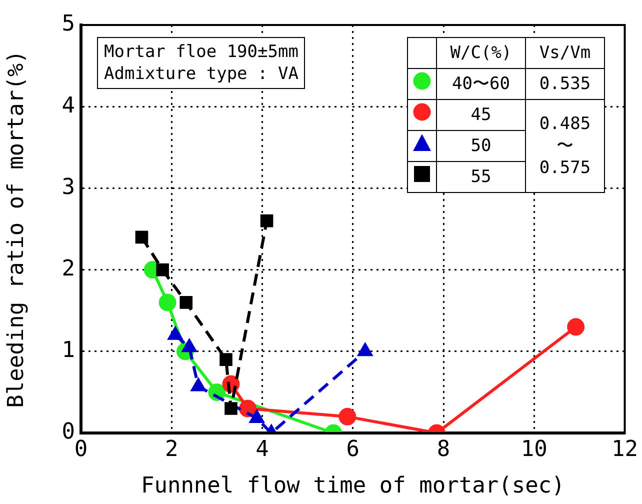  What do you see at coordinates (68, 24) in the screenshot?
I see `y-tick-label: 5` at bounding box center [68, 24].